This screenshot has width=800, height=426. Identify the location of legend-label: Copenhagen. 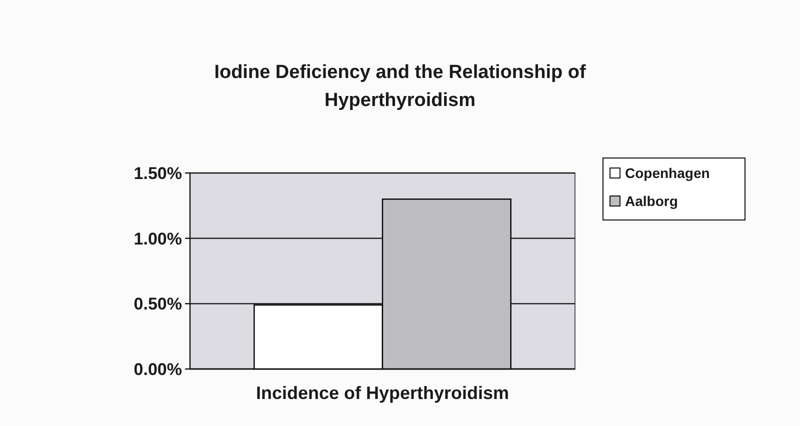
(667, 172).